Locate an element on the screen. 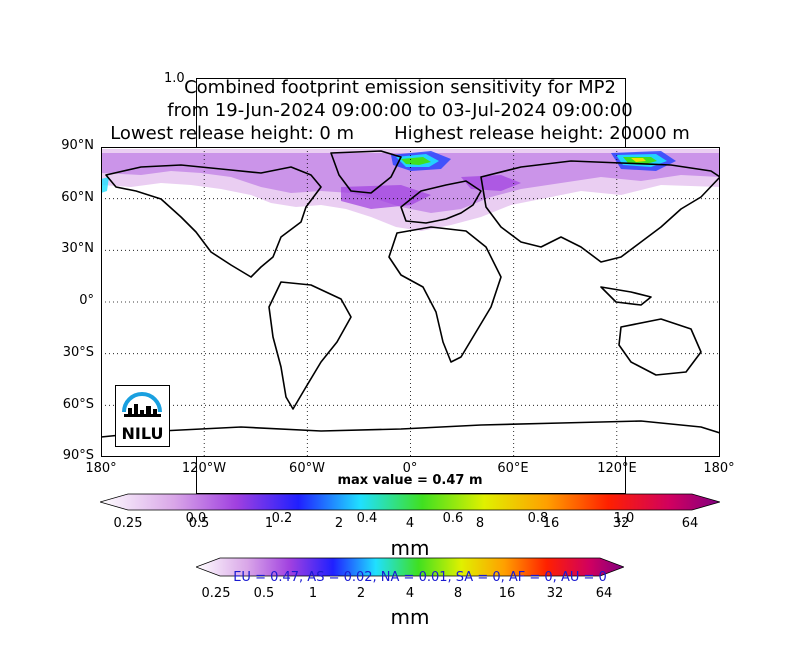 The width and height of the screenshot is (800, 650). lon-label-60w: 60°W is located at coordinates (307, 468).